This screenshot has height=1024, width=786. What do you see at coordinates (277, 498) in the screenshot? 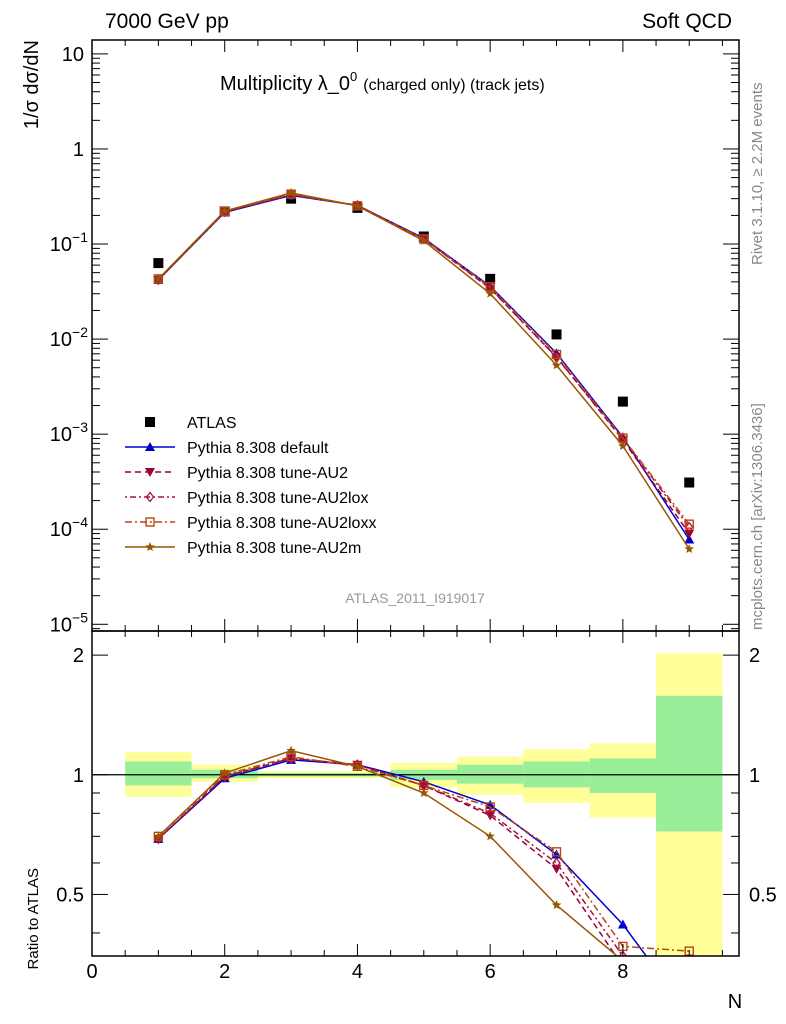
I see `legend-label-3: Pythia 8.308 tune-AU2lox` at bounding box center [277, 498].